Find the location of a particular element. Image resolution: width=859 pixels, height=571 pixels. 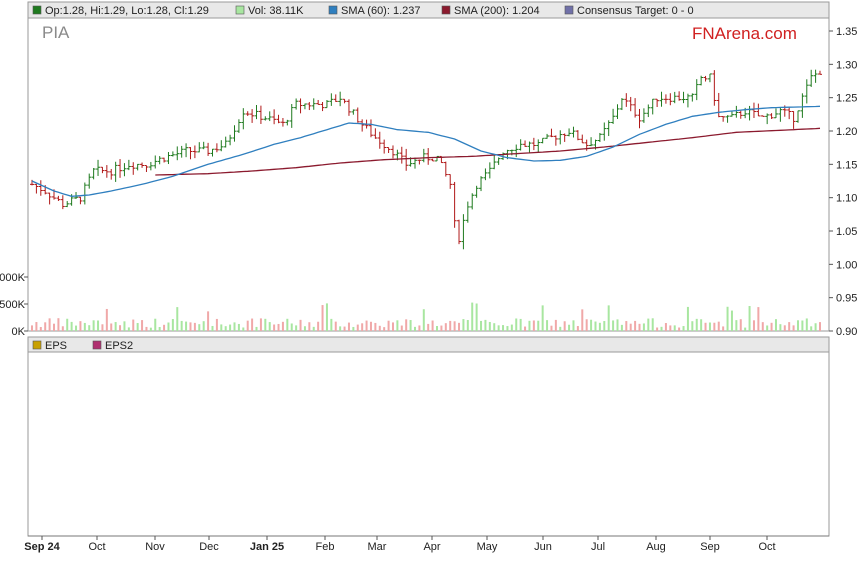

date-tick-label: Feb is located at coordinates (325, 547).